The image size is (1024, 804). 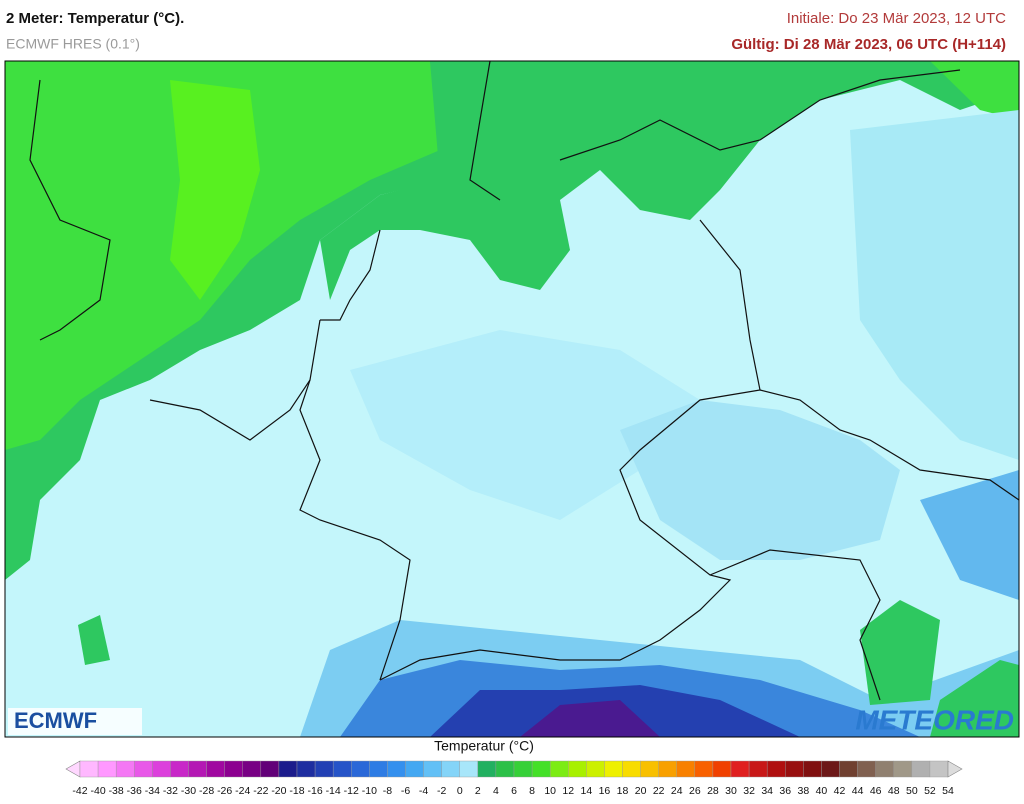 What do you see at coordinates (713, 791) in the screenshot?
I see `colorbar-tick-label: 28` at bounding box center [713, 791].